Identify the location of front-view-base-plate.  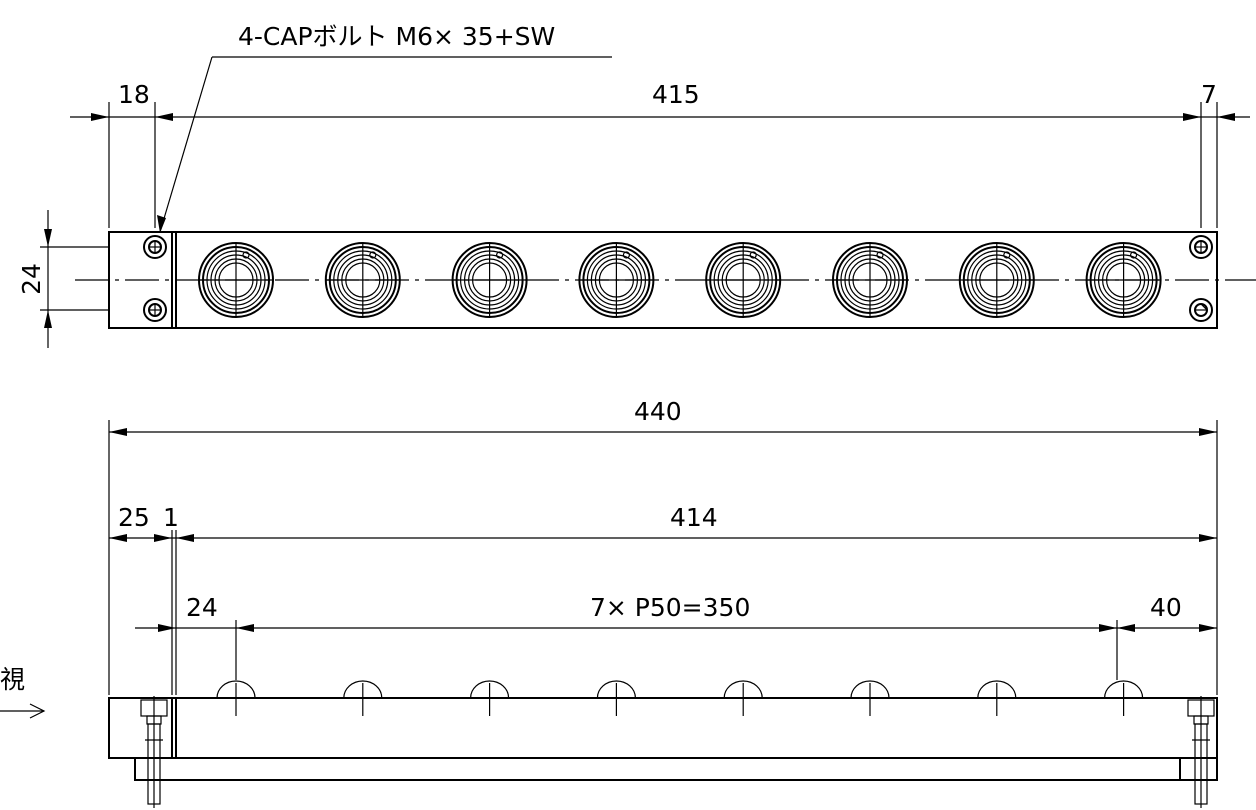
(657, 769).